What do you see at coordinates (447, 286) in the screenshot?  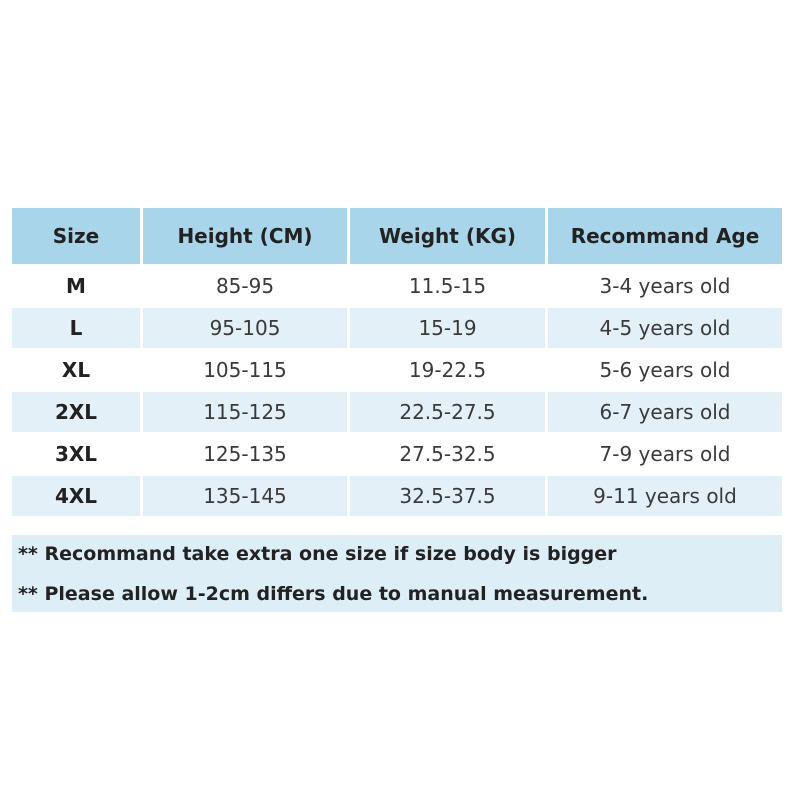 I see `table-cell: 11.5-15` at bounding box center [447, 286].